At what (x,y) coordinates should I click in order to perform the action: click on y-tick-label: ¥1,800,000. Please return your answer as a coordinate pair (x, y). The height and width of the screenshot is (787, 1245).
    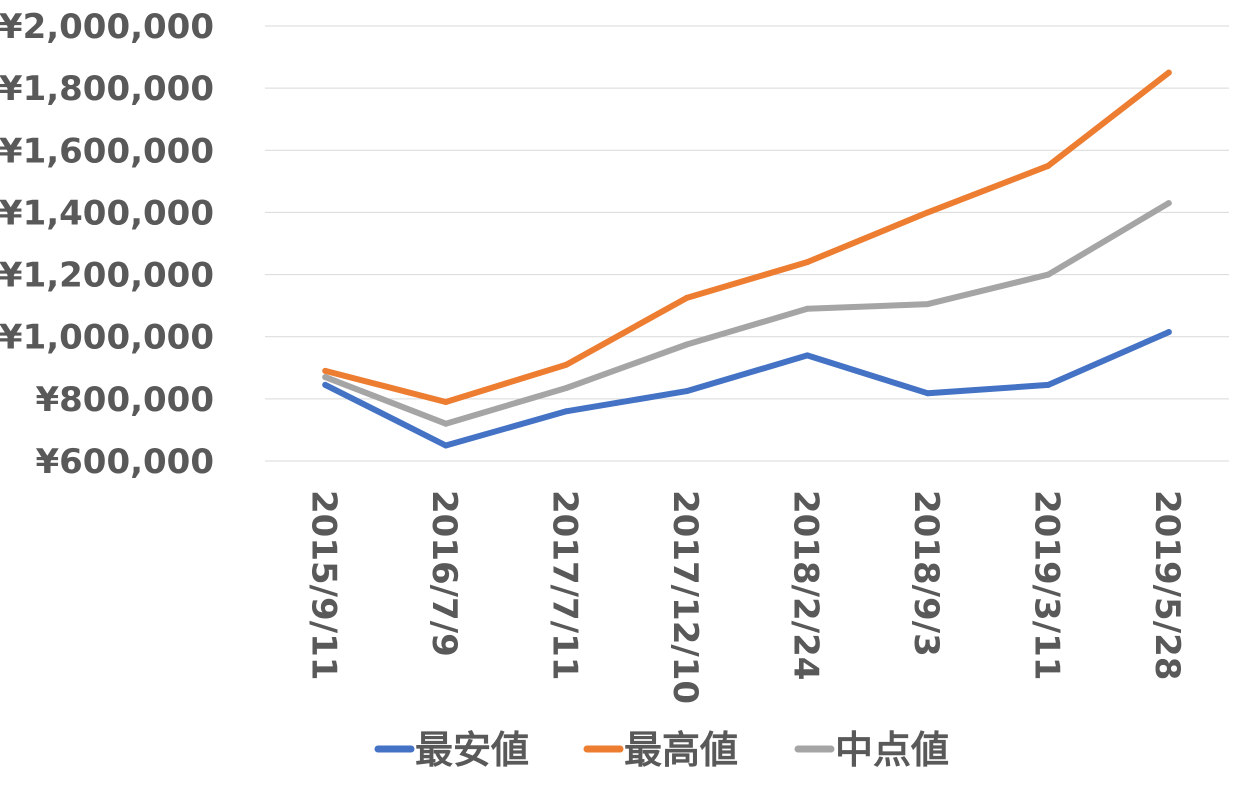
    Looking at the image, I should click on (107, 89).